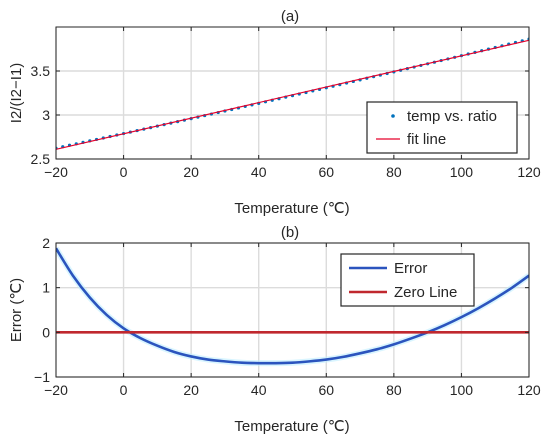  What do you see at coordinates (41, 159) in the screenshot?
I see `panel-a-ytick-label: 2.5` at bounding box center [41, 159].